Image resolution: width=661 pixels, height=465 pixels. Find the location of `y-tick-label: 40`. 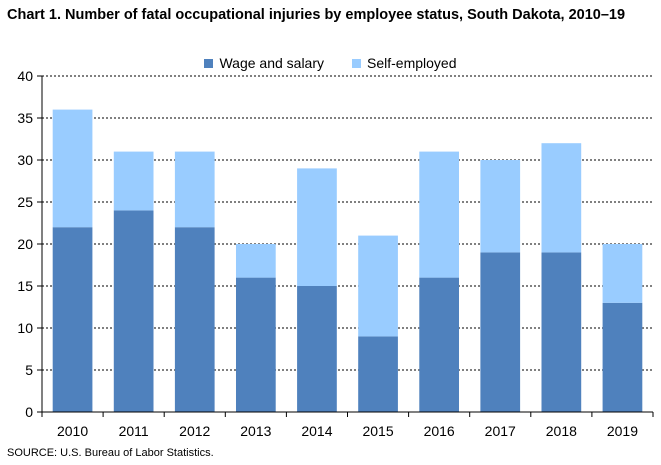

y-tick-label: 40 is located at coordinates (25, 76).